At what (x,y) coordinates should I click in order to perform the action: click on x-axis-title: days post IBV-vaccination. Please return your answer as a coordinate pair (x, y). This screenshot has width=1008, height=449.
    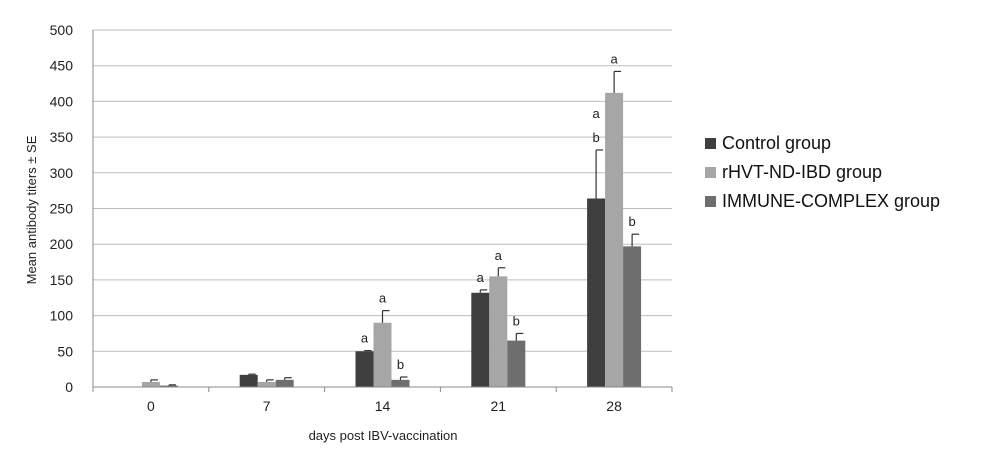
    Looking at the image, I should click on (383, 435).